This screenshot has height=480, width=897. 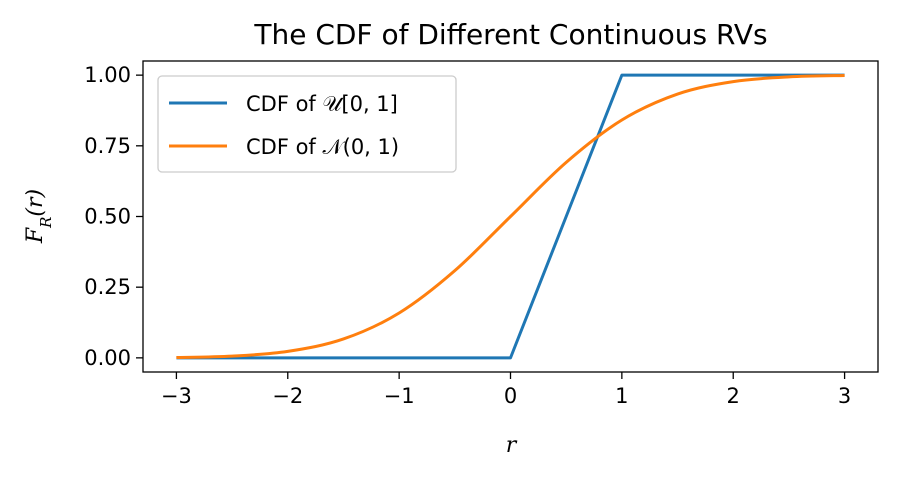 I want to click on y-axis-label: FR(r), so click(x=39, y=216).